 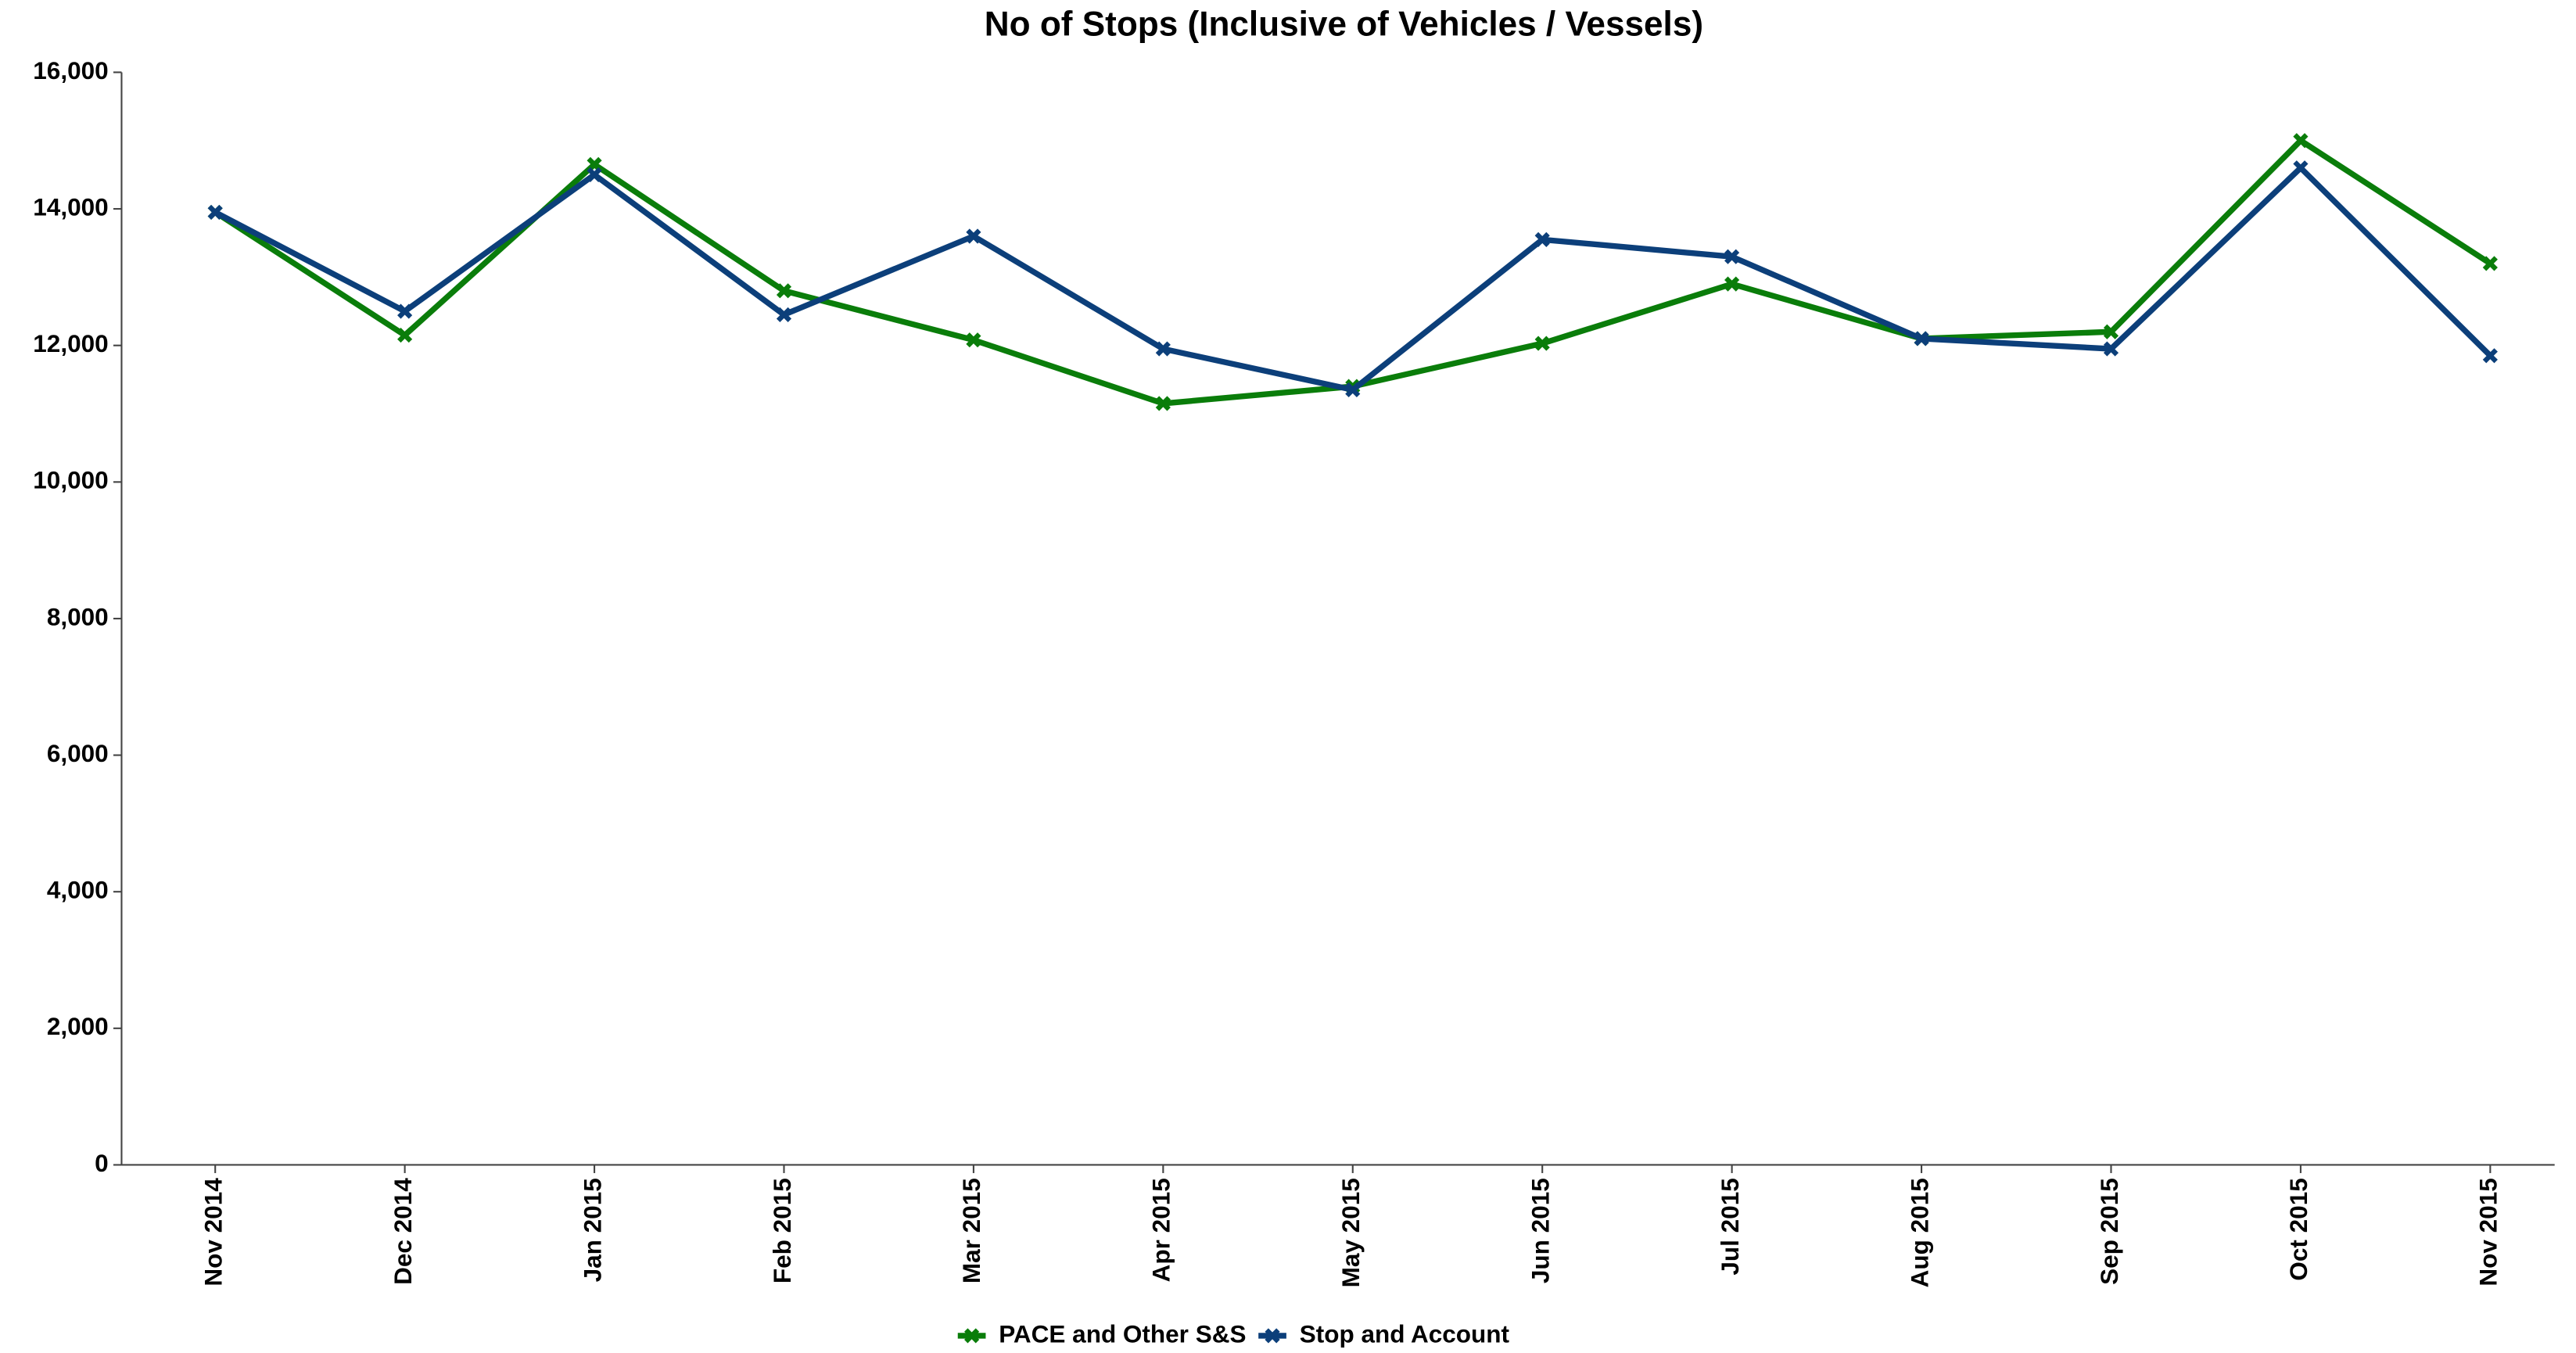 I want to click on x-tick-label: Jul 2015, so click(x=1730, y=1226).